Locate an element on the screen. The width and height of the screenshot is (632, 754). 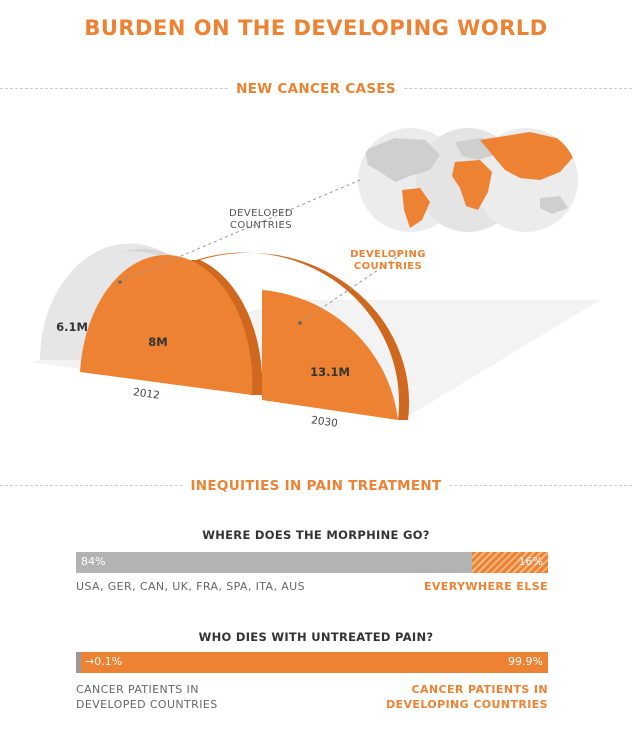
section-label-cases: NEW CANCER CASES is located at coordinates (316, 89).